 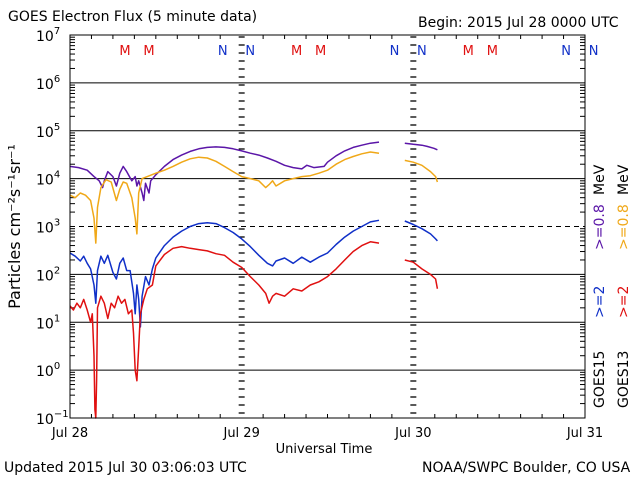 I want to click on legend-ge2-goes15: >=2, so click(x=600, y=302).